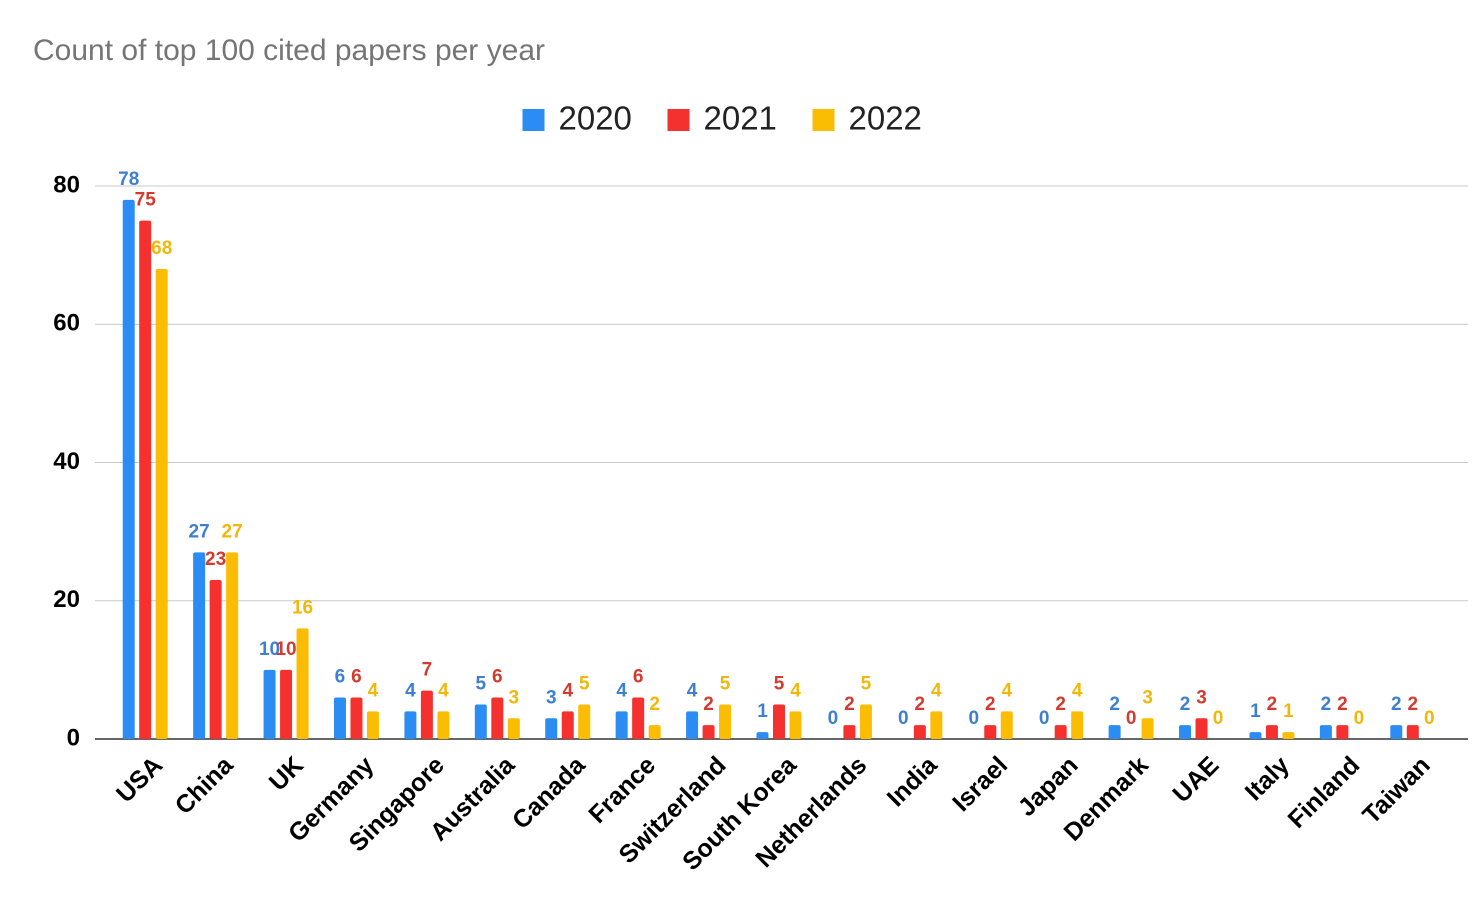 This screenshot has width=1480, height=914. What do you see at coordinates (286, 773) in the screenshot?
I see `x-tick-label: UK` at bounding box center [286, 773].